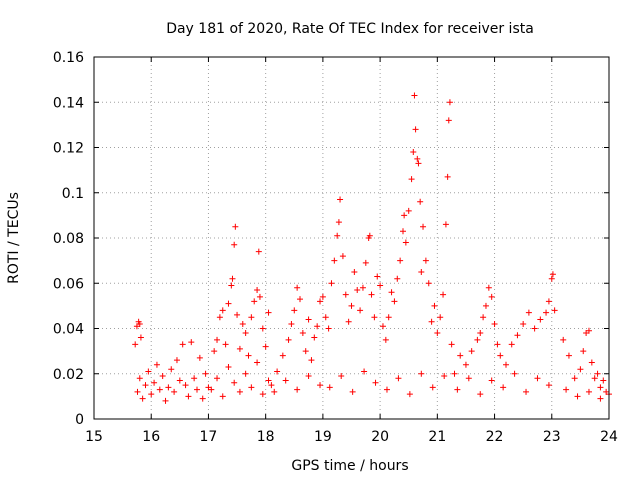  What do you see at coordinates (68, 330) in the screenshot?
I see `y-tick-label: 0.04` at bounding box center [68, 330].